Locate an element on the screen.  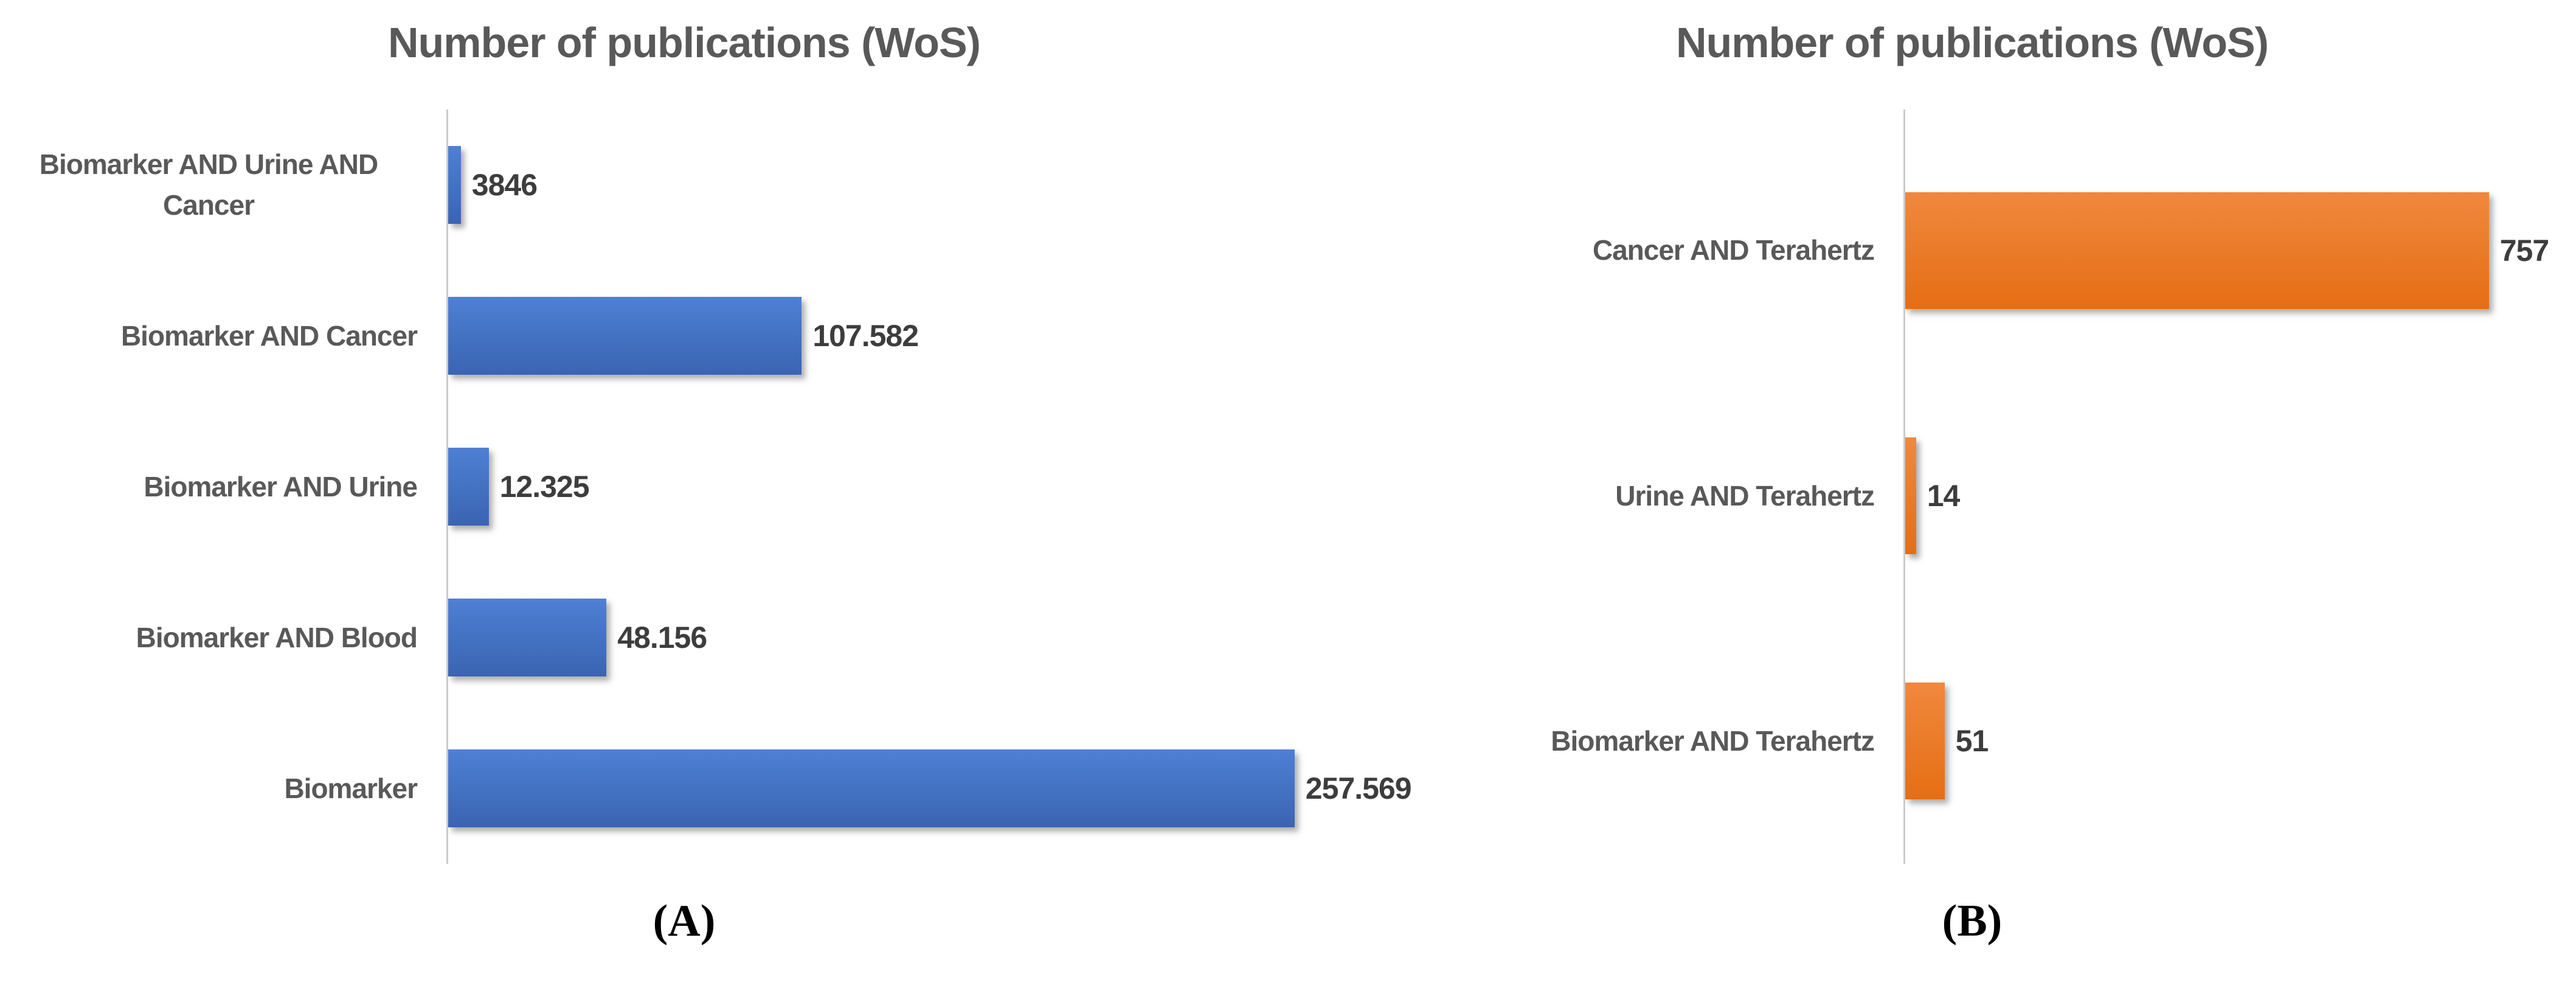
value-label: 48.156 is located at coordinates (662, 637).